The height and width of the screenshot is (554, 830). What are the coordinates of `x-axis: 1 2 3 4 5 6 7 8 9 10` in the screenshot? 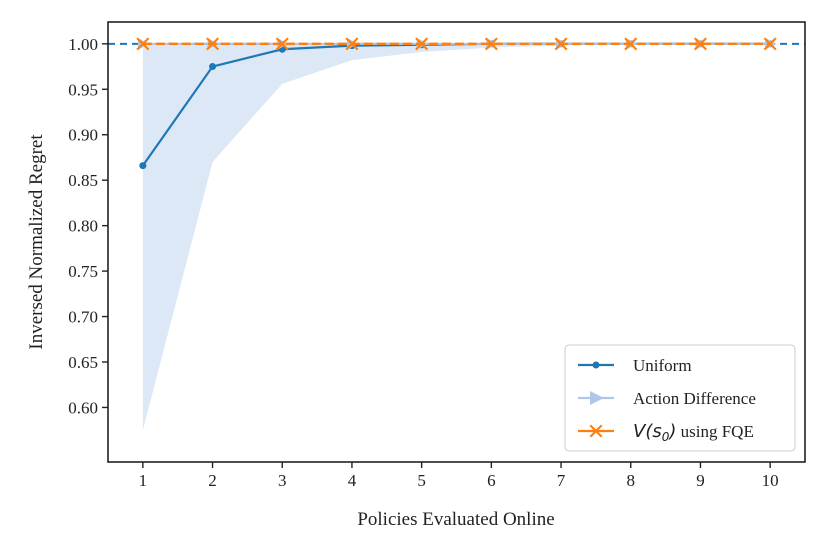 It's located at (459, 476).